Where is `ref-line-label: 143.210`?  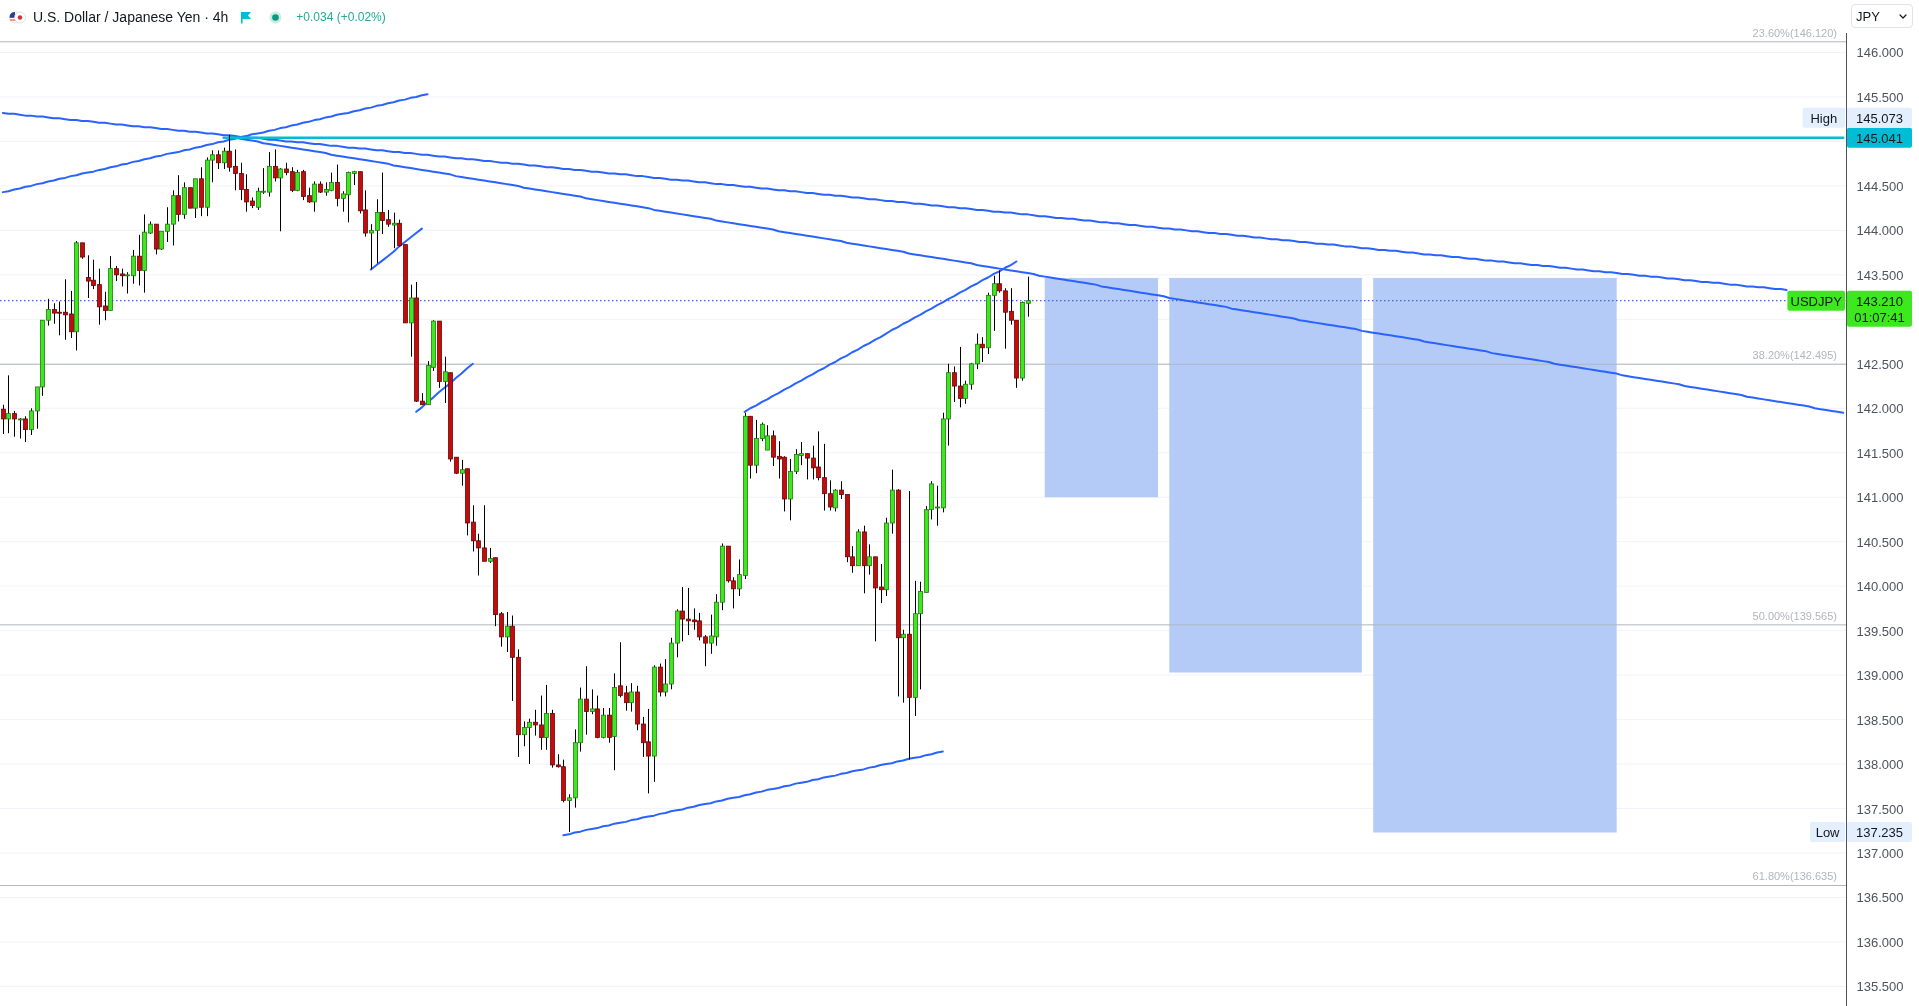
ref-line-label: 143.210 is located at coordinates (1879, 301).